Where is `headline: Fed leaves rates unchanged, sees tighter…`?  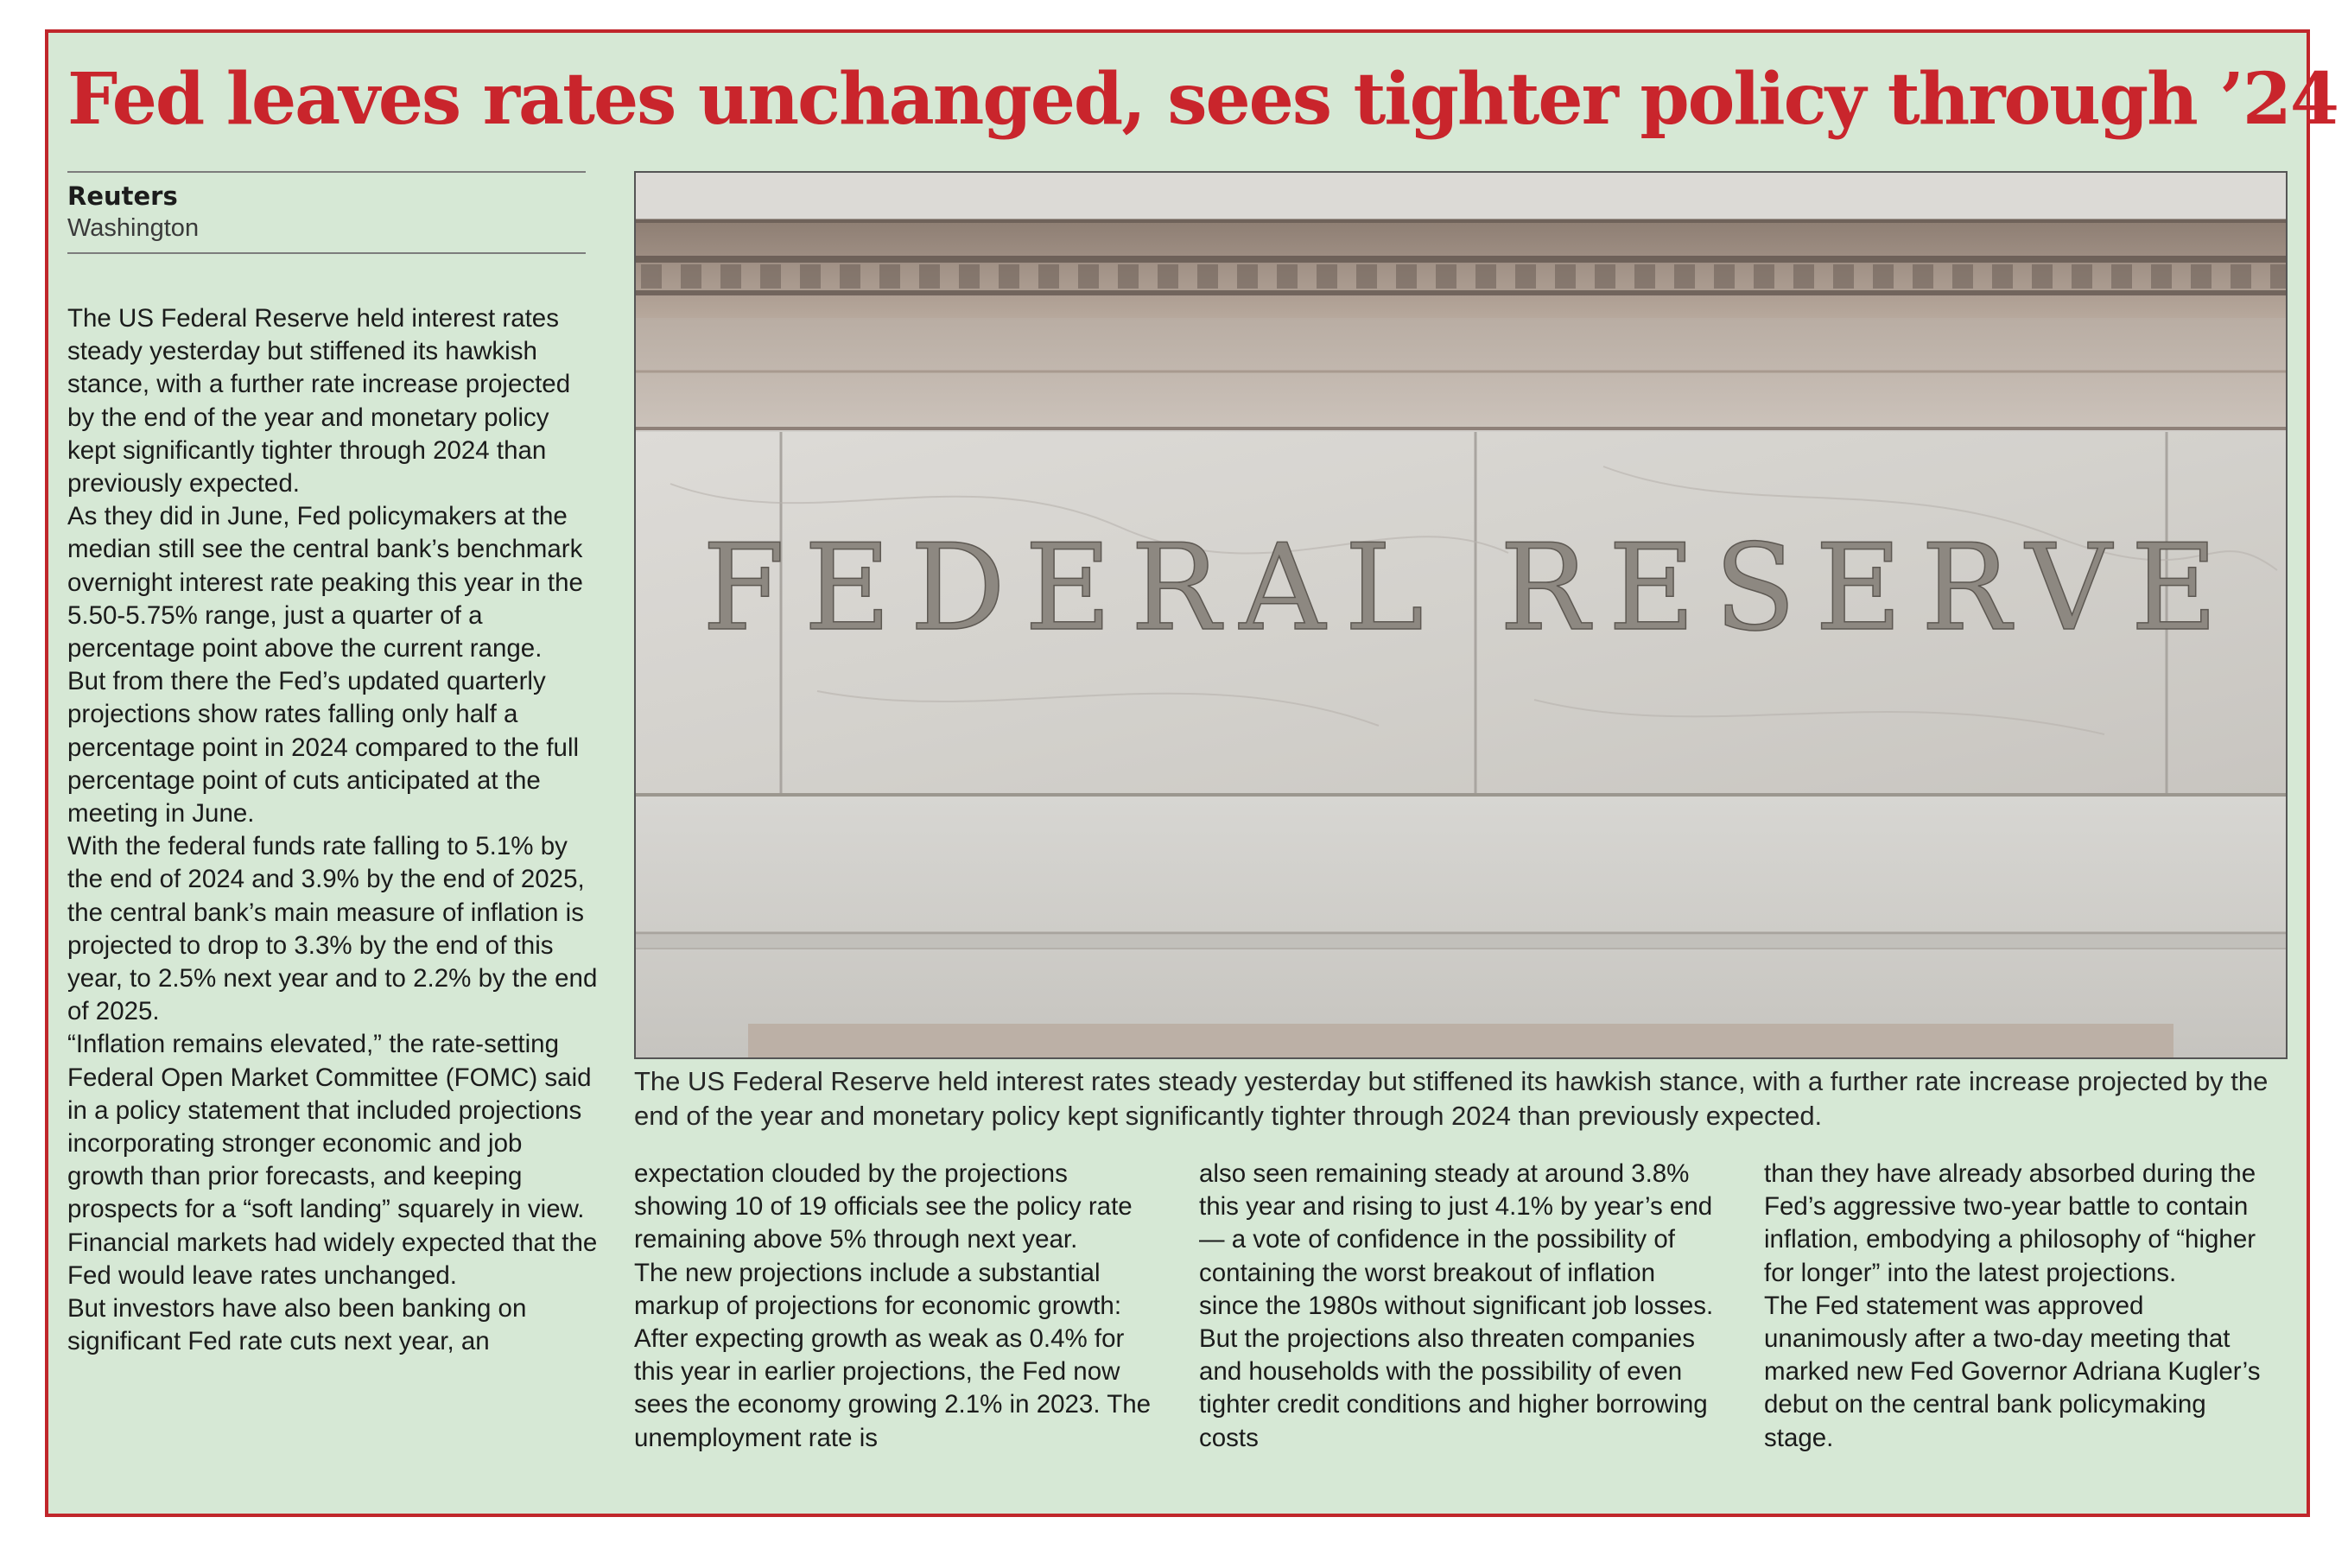
headline: Fed leaves rates unchanged, sees tighter… is located at coordinates (1203, 99).